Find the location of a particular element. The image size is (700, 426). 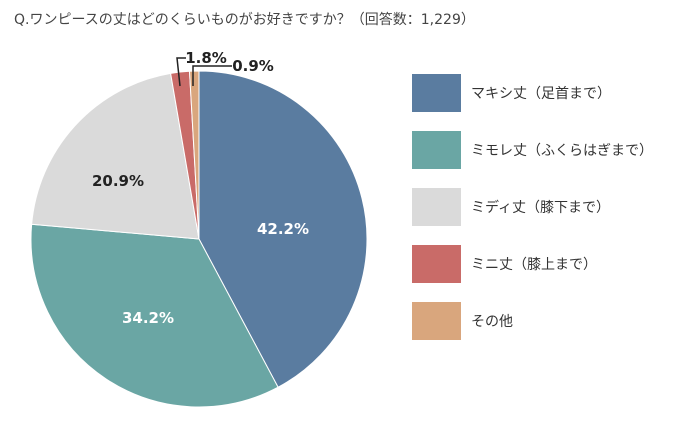

data-label-1: 34.2% is located at coordinates (148, 318).